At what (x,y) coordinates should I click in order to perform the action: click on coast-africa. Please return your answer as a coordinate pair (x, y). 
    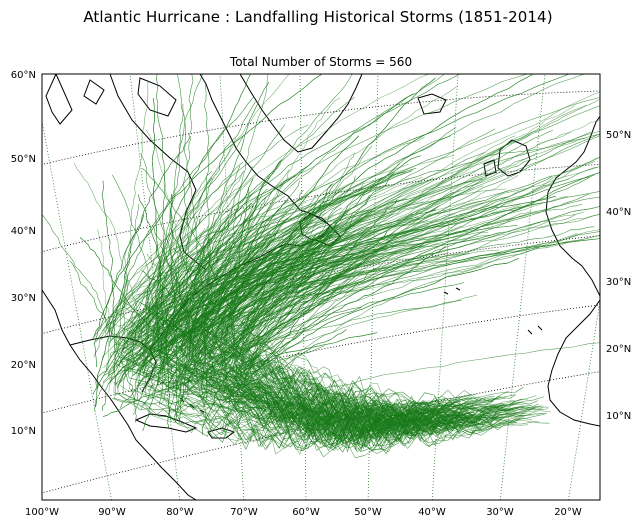
    Looking at the image, I should click on (573, 363).